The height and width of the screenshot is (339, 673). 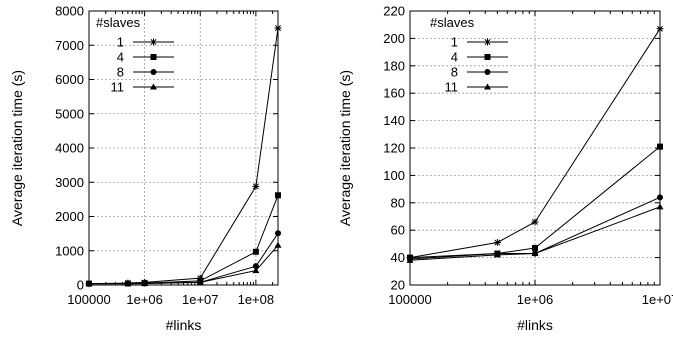 What do you see at coordinates (398, 230) in the screenshot?
I see `y-tick-label: 60` at bounding box center [398, 230].